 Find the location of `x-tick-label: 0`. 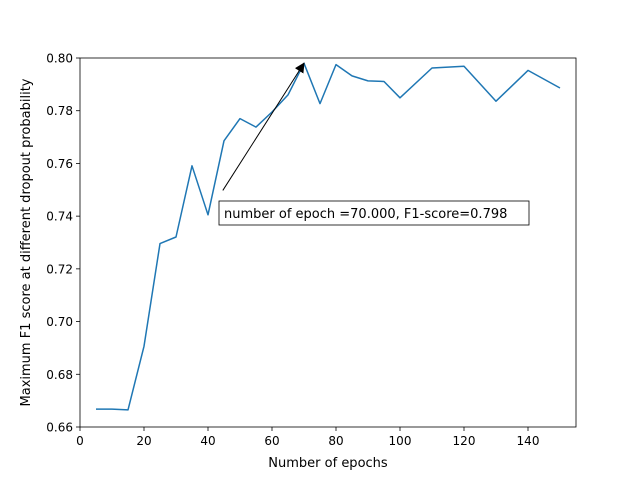

x-tick-label: 0 is located at coordinates (80, 441).